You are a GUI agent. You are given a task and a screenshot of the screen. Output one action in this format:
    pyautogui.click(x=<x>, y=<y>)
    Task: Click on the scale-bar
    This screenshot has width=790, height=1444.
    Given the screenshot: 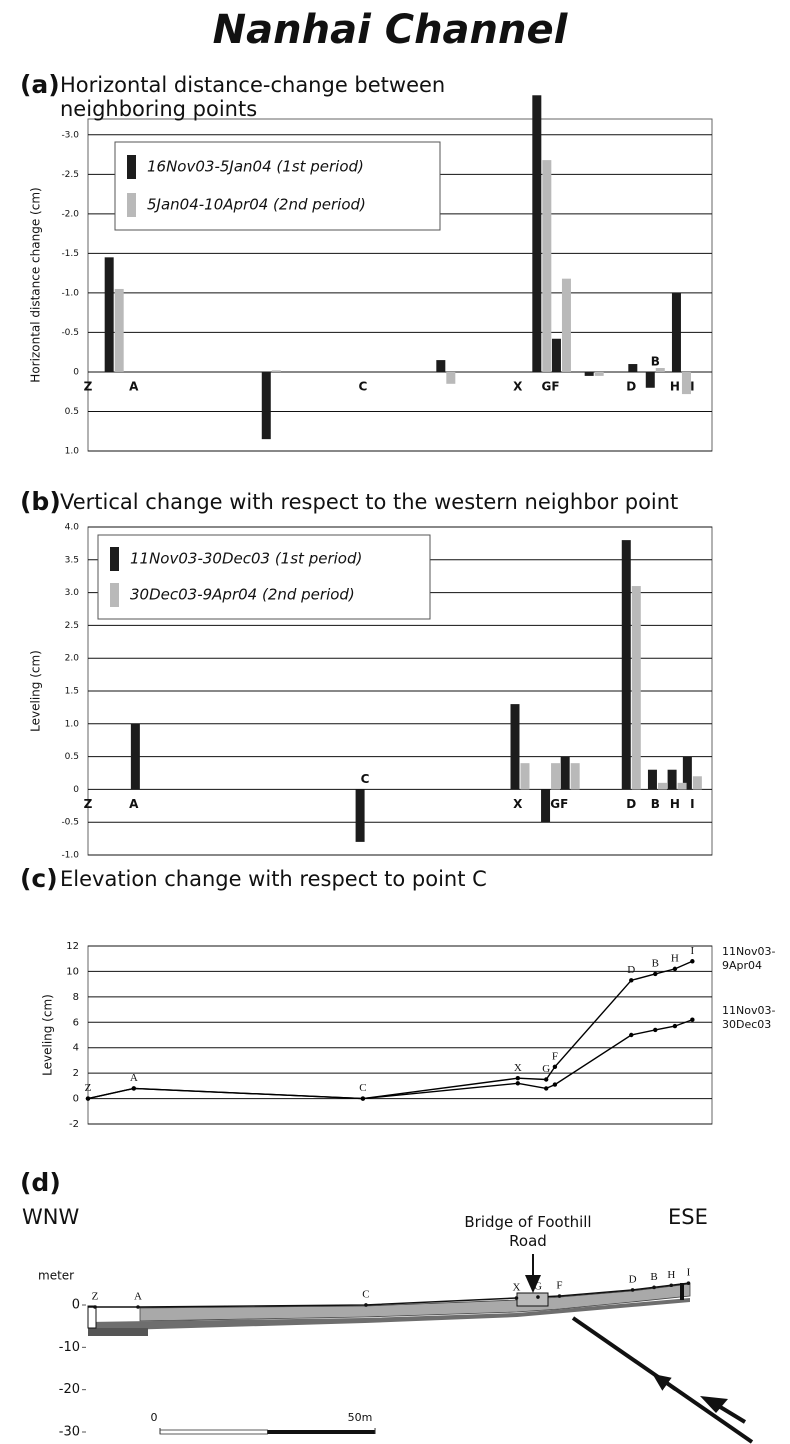 What is the action you would take?
    pyautogui.click(x=321, y=1432)
    